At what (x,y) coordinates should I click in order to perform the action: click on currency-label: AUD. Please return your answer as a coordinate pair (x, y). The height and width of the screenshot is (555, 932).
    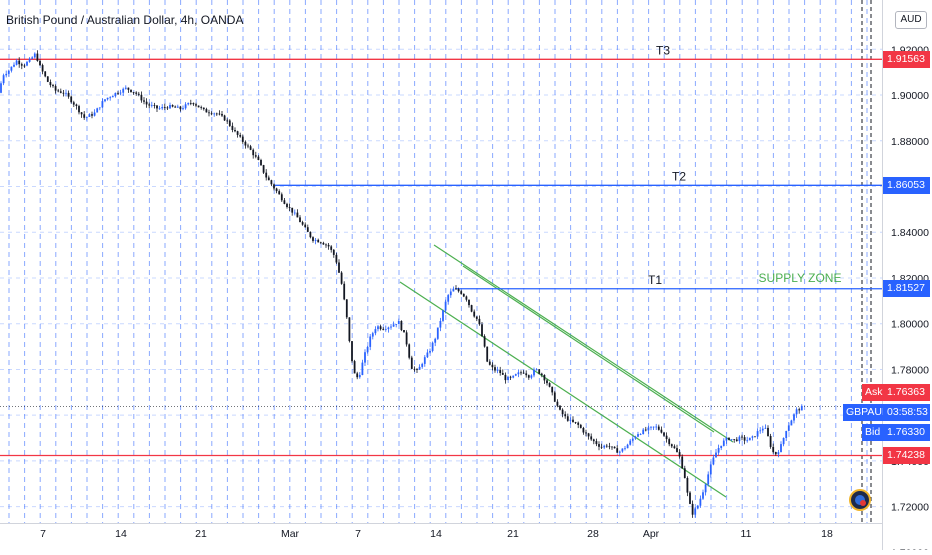
    Looking at the image, I should click on (911, 20).